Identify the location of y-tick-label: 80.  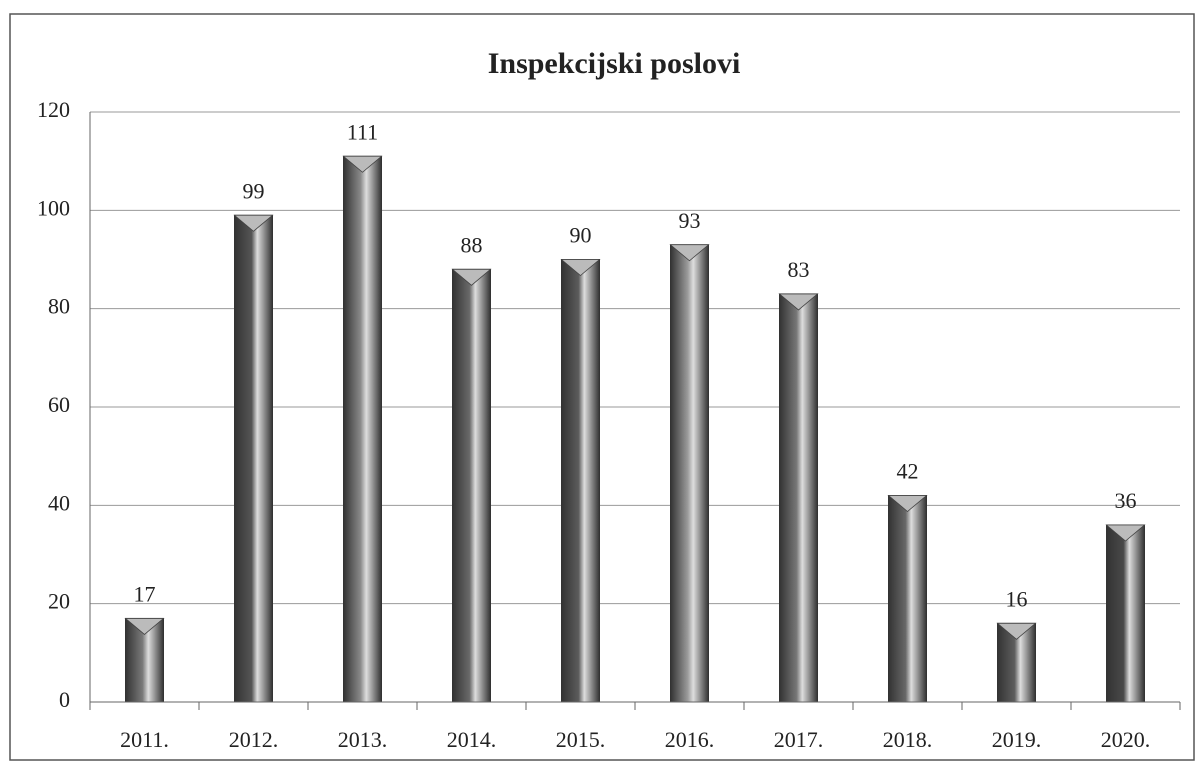
(59, 306).